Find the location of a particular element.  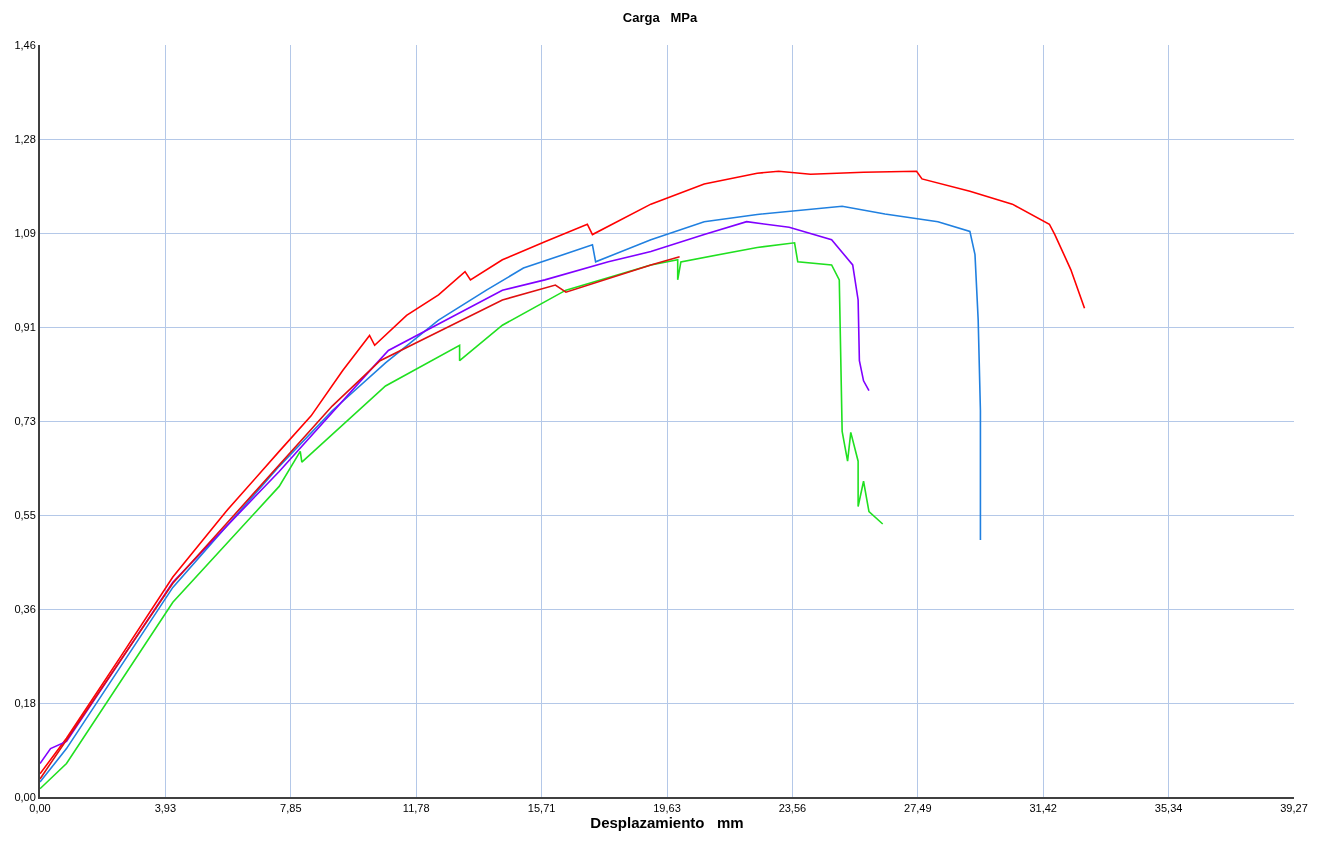

x-tick-label: 3,93 is located at coordinates (165, 808).